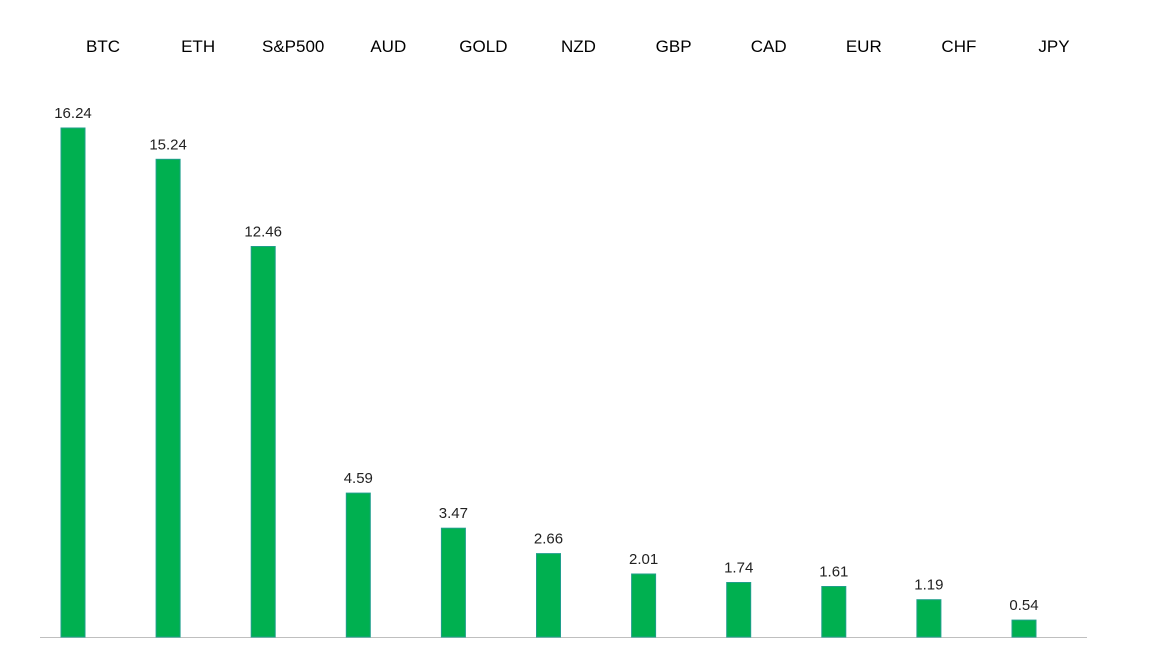 The width and height of the screenshot is (1157, 672). What do you see at coordinates (263, 442) in the screenshot?
I see `bar-sp500` at bounding box center [263, 442].